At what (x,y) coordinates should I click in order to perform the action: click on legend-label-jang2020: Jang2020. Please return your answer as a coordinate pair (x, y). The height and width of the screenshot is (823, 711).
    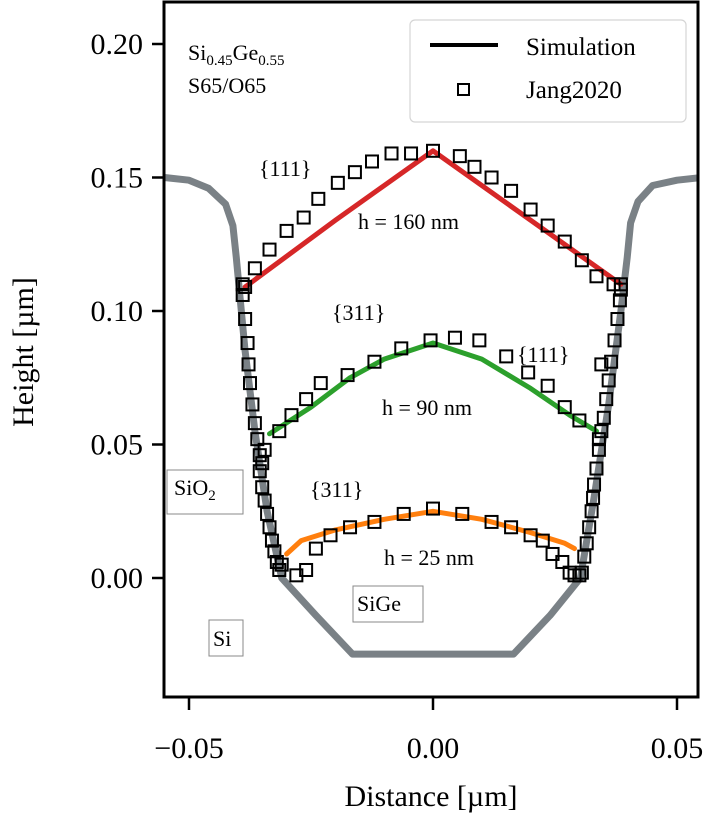
    Looking at the image, I should click on (574, 90).